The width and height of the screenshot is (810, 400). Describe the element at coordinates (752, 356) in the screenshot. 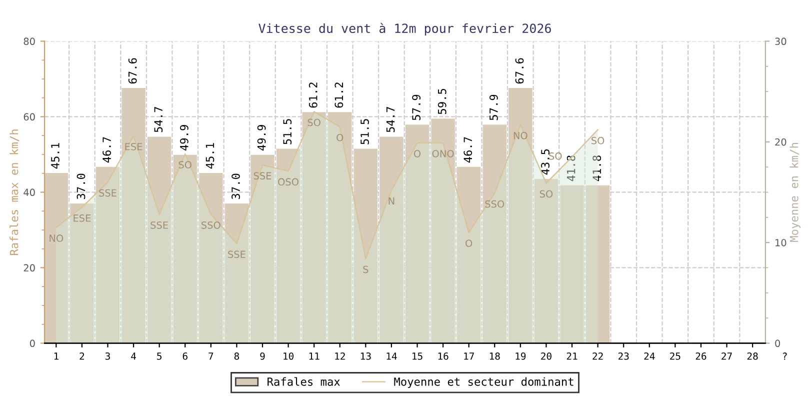

I see `x-tick-label: 28` at that location.